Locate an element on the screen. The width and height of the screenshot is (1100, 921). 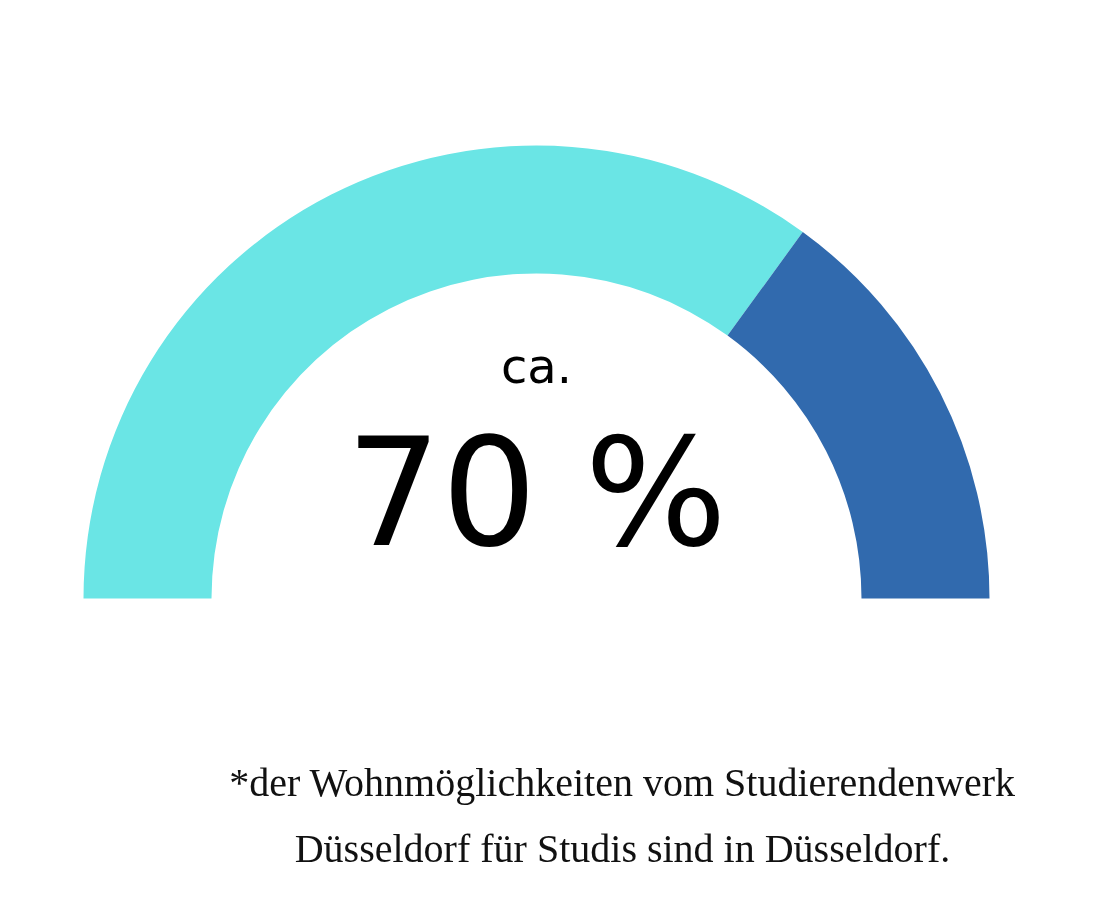
data-label: 70 % is located at coordinates (536, 492).